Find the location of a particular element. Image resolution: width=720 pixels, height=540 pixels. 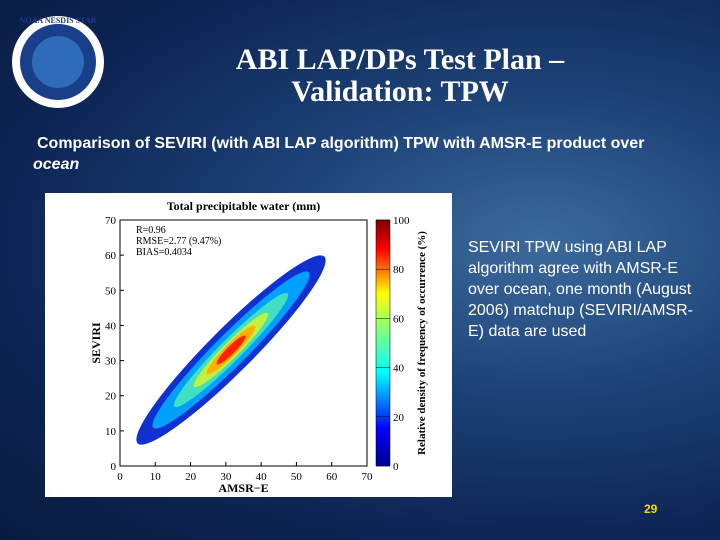

x-tick-label: 50 is located at coordinates (297, 477).